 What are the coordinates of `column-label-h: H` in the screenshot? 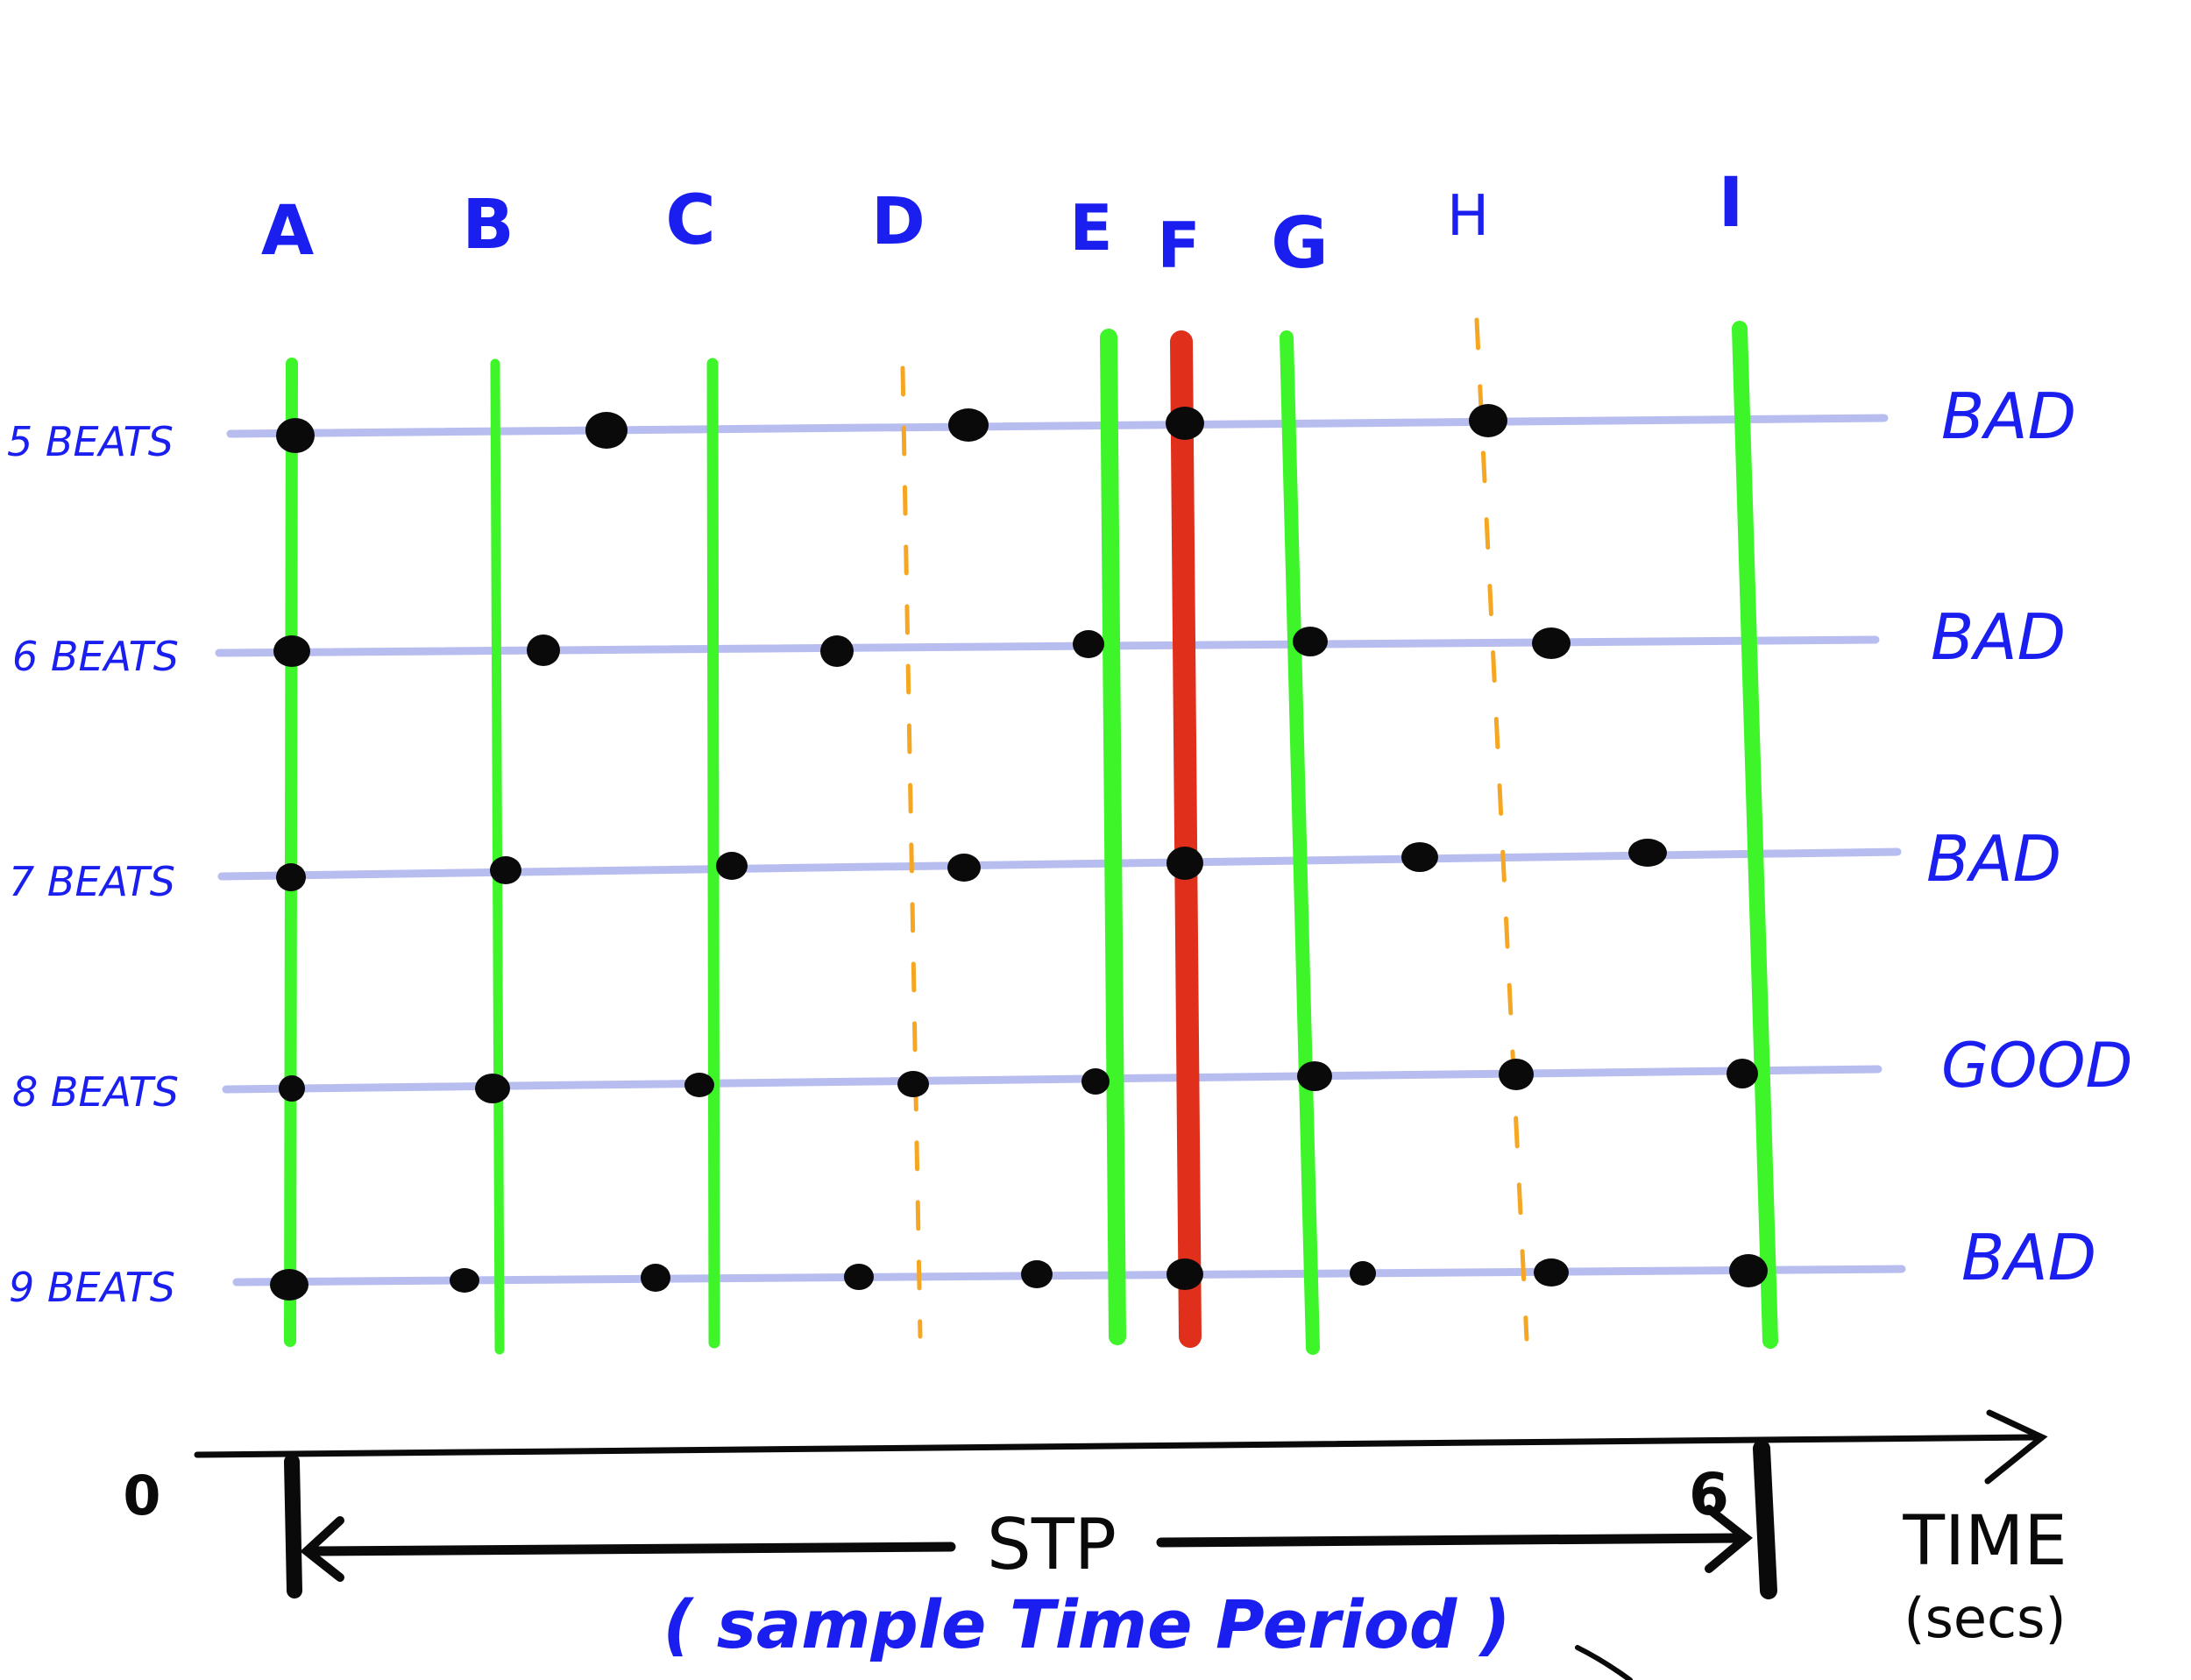 It's located at (1468, 216).